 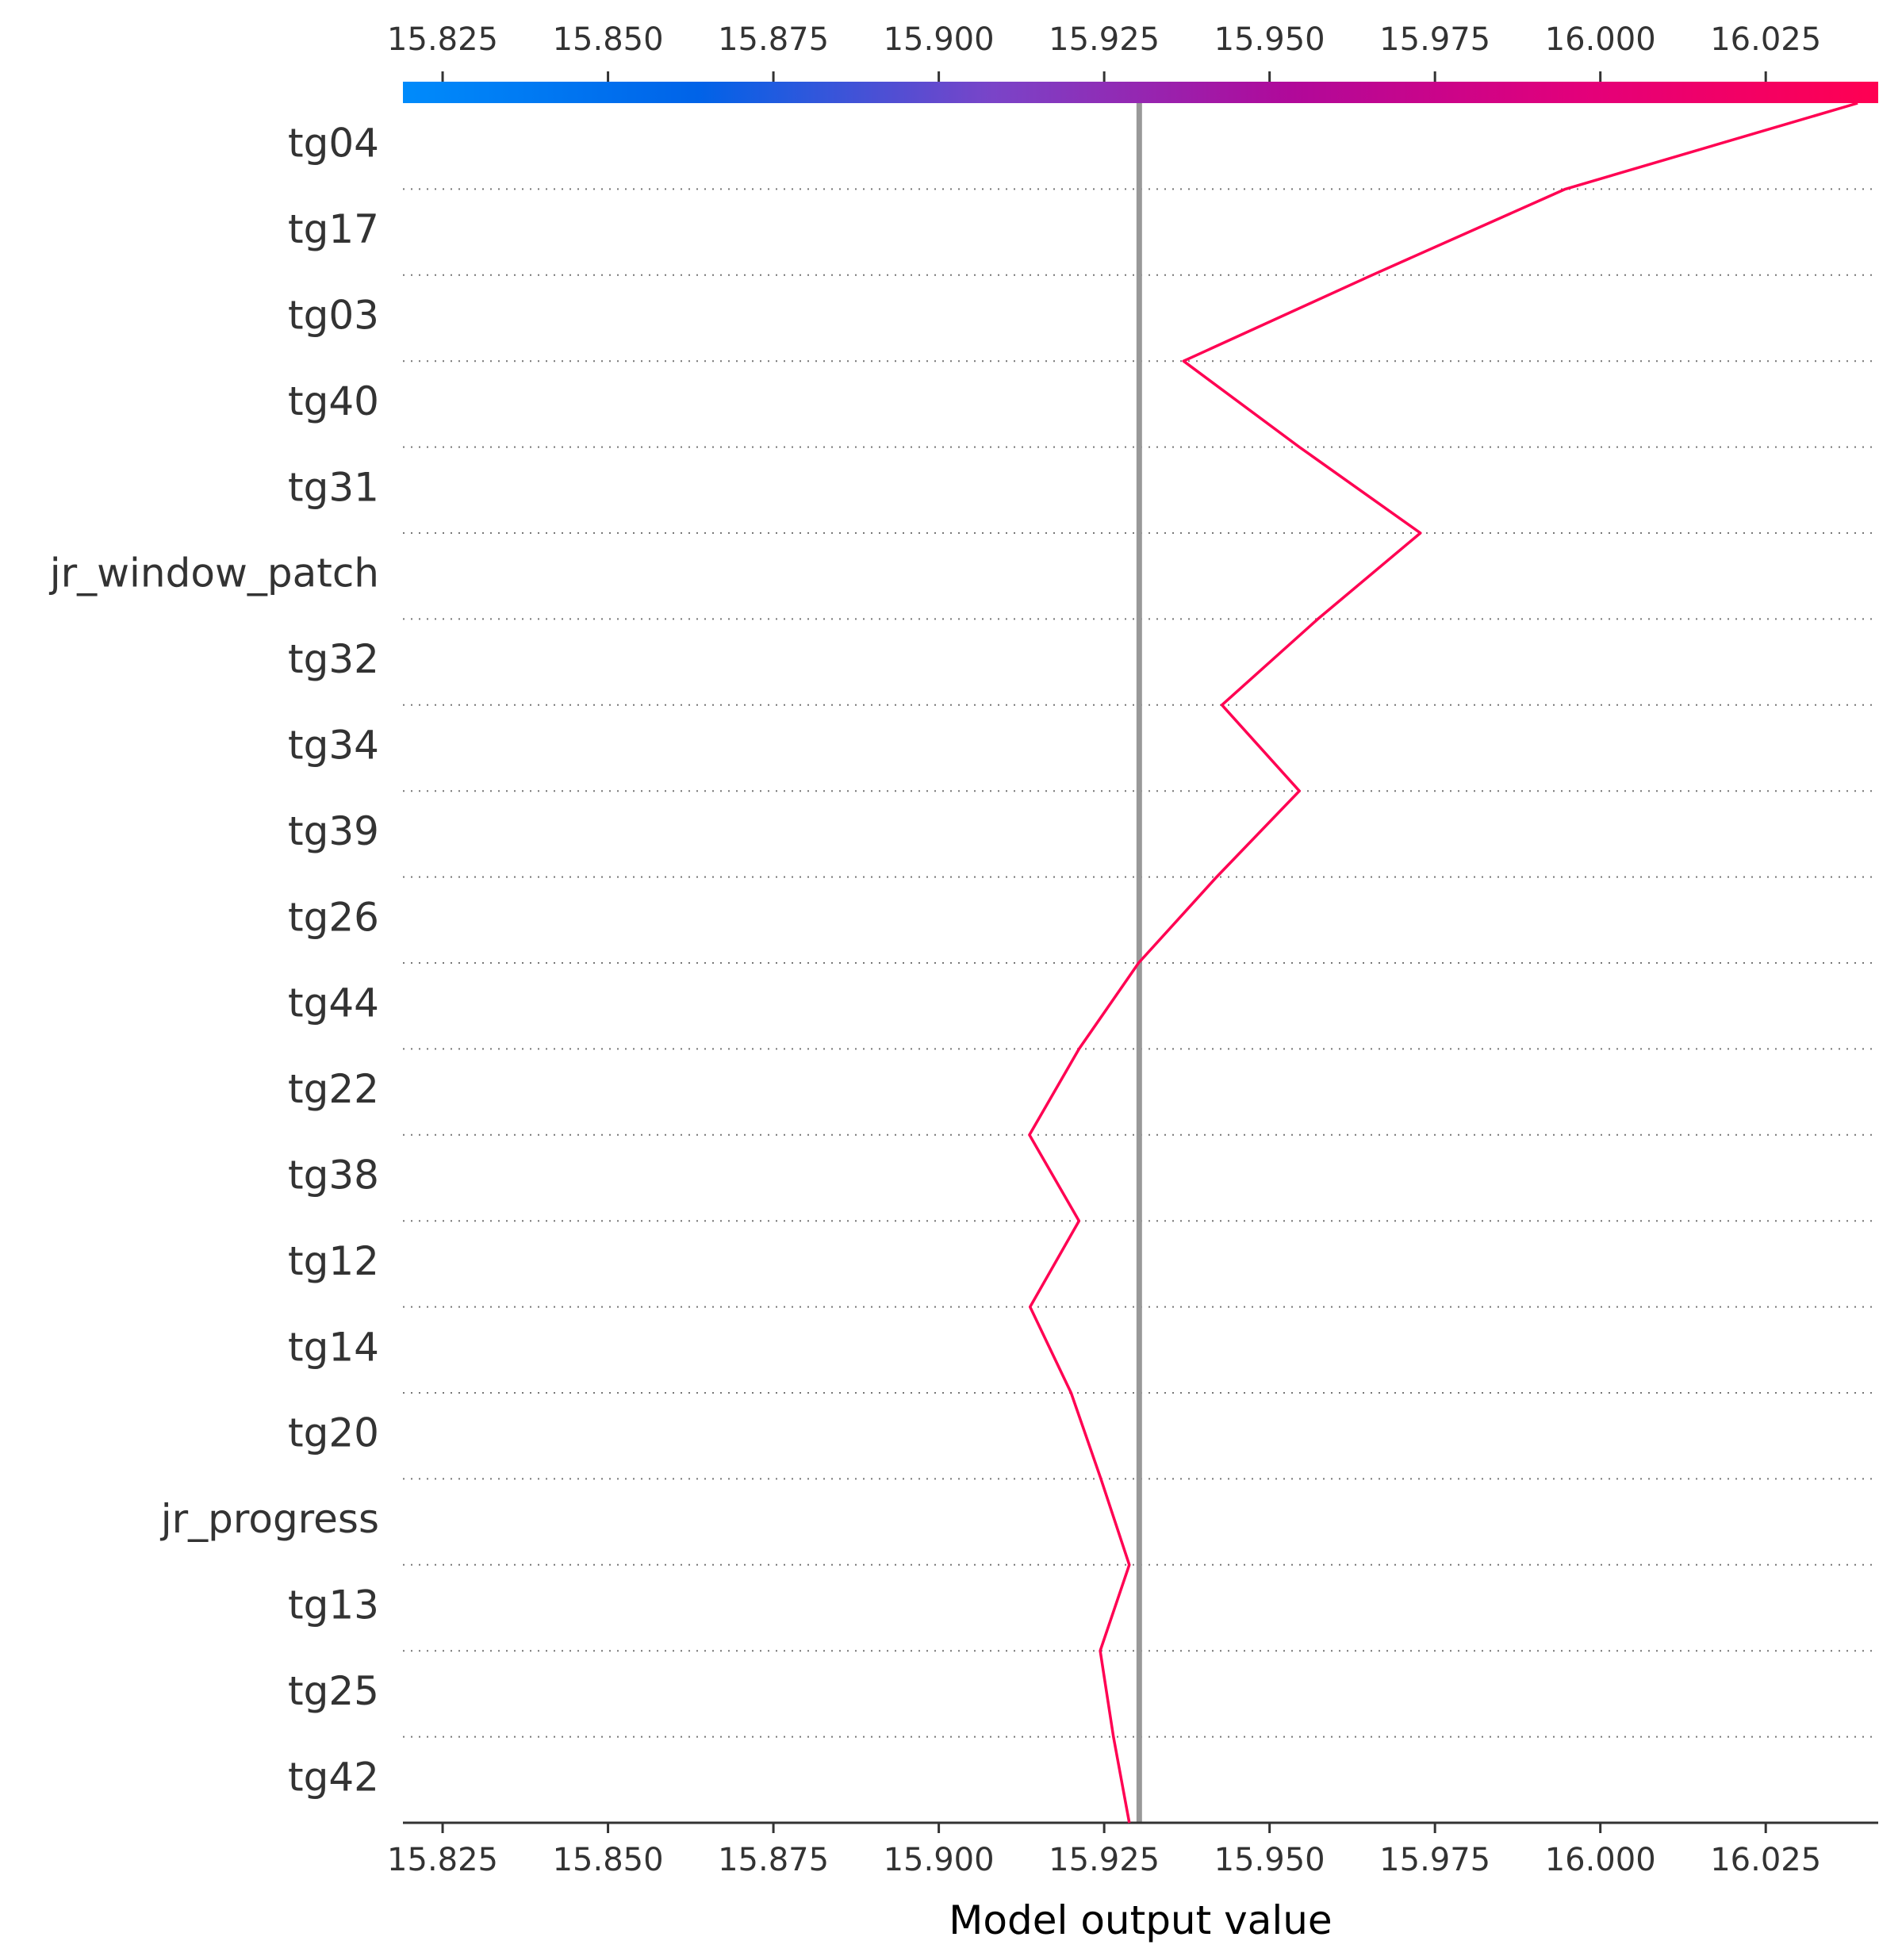 I want to click on bottom-tick-label: 15.925, so click(x=1104, y=1860).